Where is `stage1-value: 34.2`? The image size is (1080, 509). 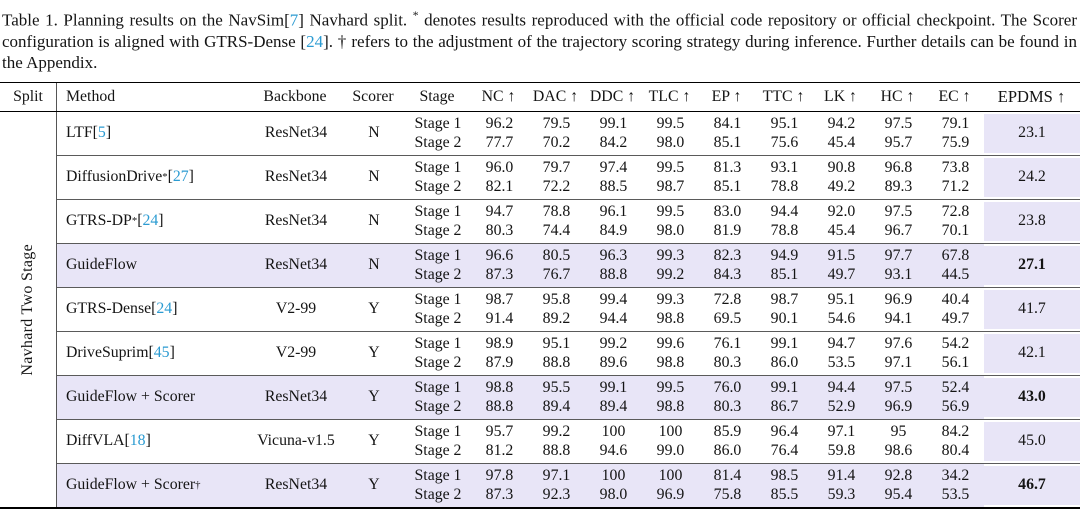 stage1-value: 34.2 is located at coordinates (955, 475).